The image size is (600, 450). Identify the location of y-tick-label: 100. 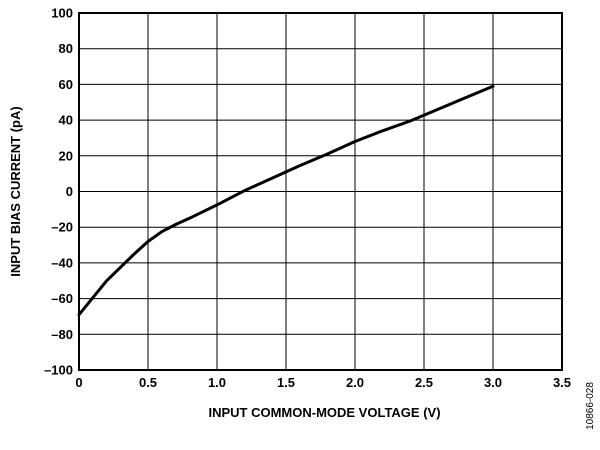
(62, 13).